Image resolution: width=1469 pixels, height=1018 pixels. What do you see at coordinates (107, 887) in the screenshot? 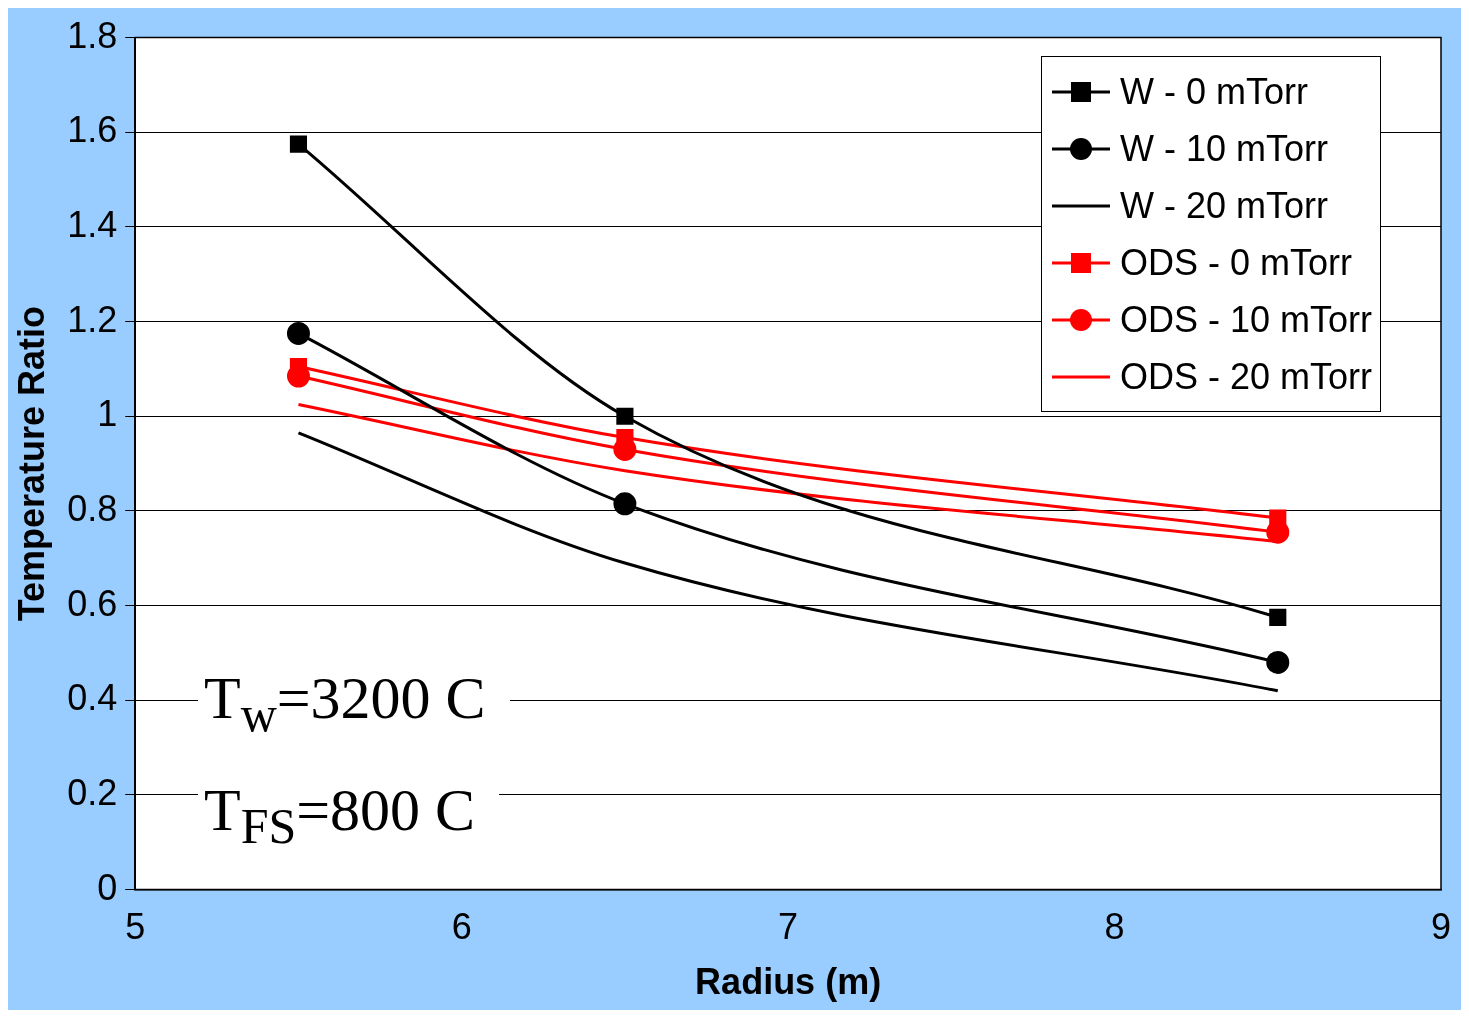
I see `y-tick-label: 0` at bounding box center [107, 887].